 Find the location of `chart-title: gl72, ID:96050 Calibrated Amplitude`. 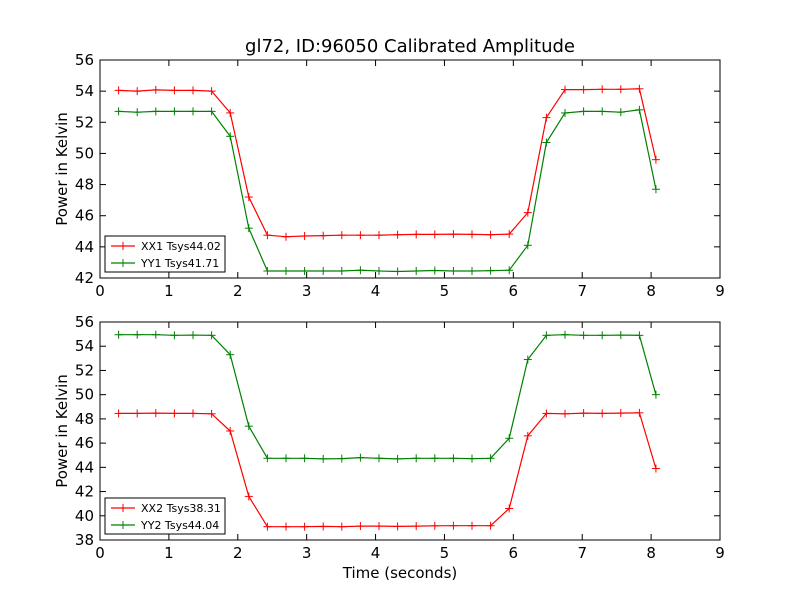

chart-title: gl72, ID:96050 Calibrated Amplitude is located at coordinates (410, 46).